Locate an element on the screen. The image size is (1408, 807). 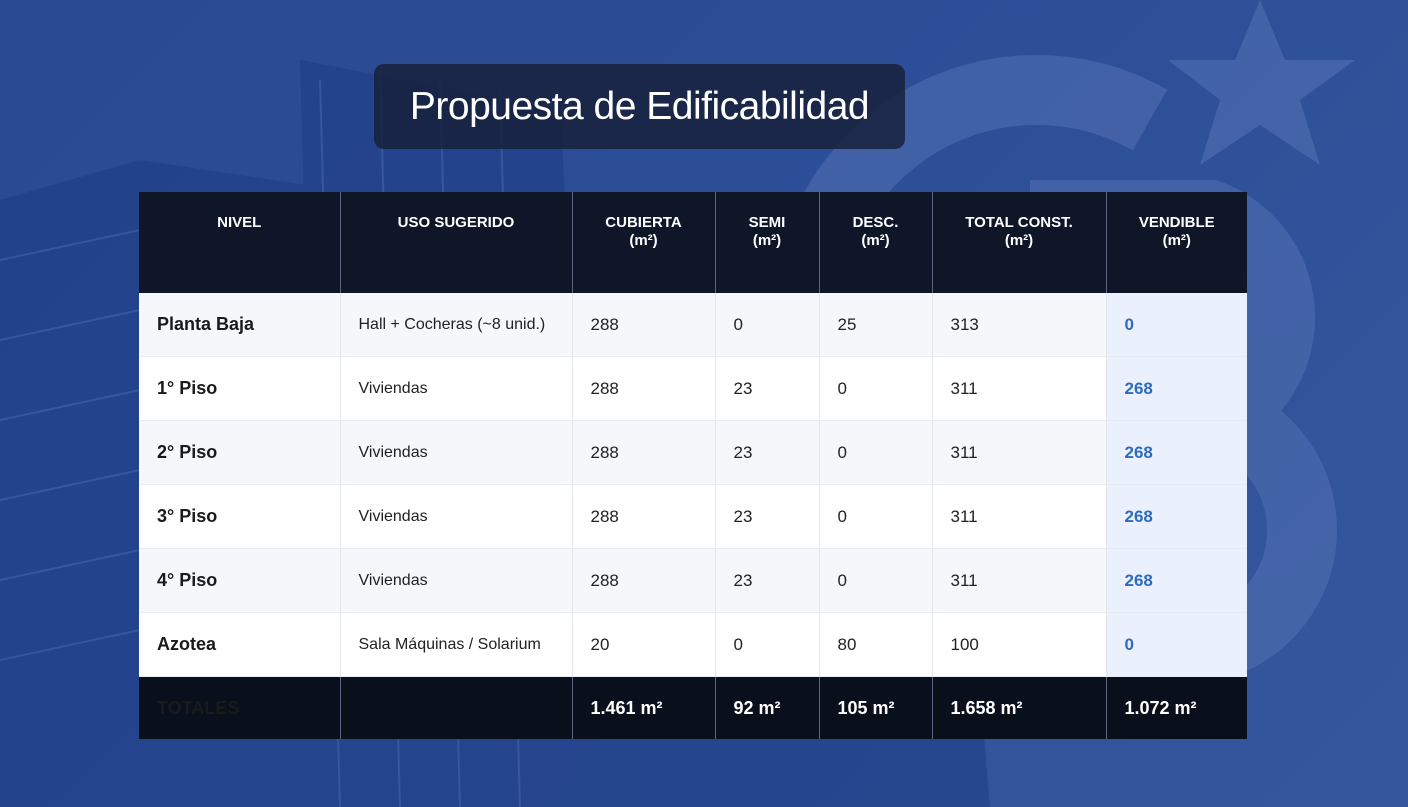
table-row: 4° Piso Viviendas 288 23 0 311 268 is located at coordinates (693, 580).